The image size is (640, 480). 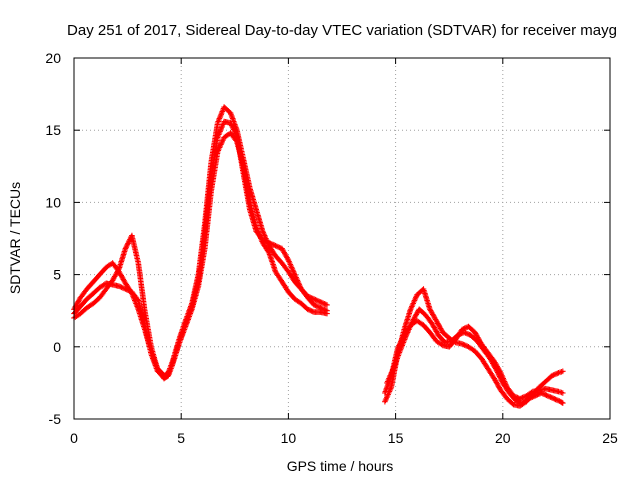 What do you see at coordinates (53, 202) in the screenshot?
I see `y-tick-label: 10` at bounding box center [53, 202].